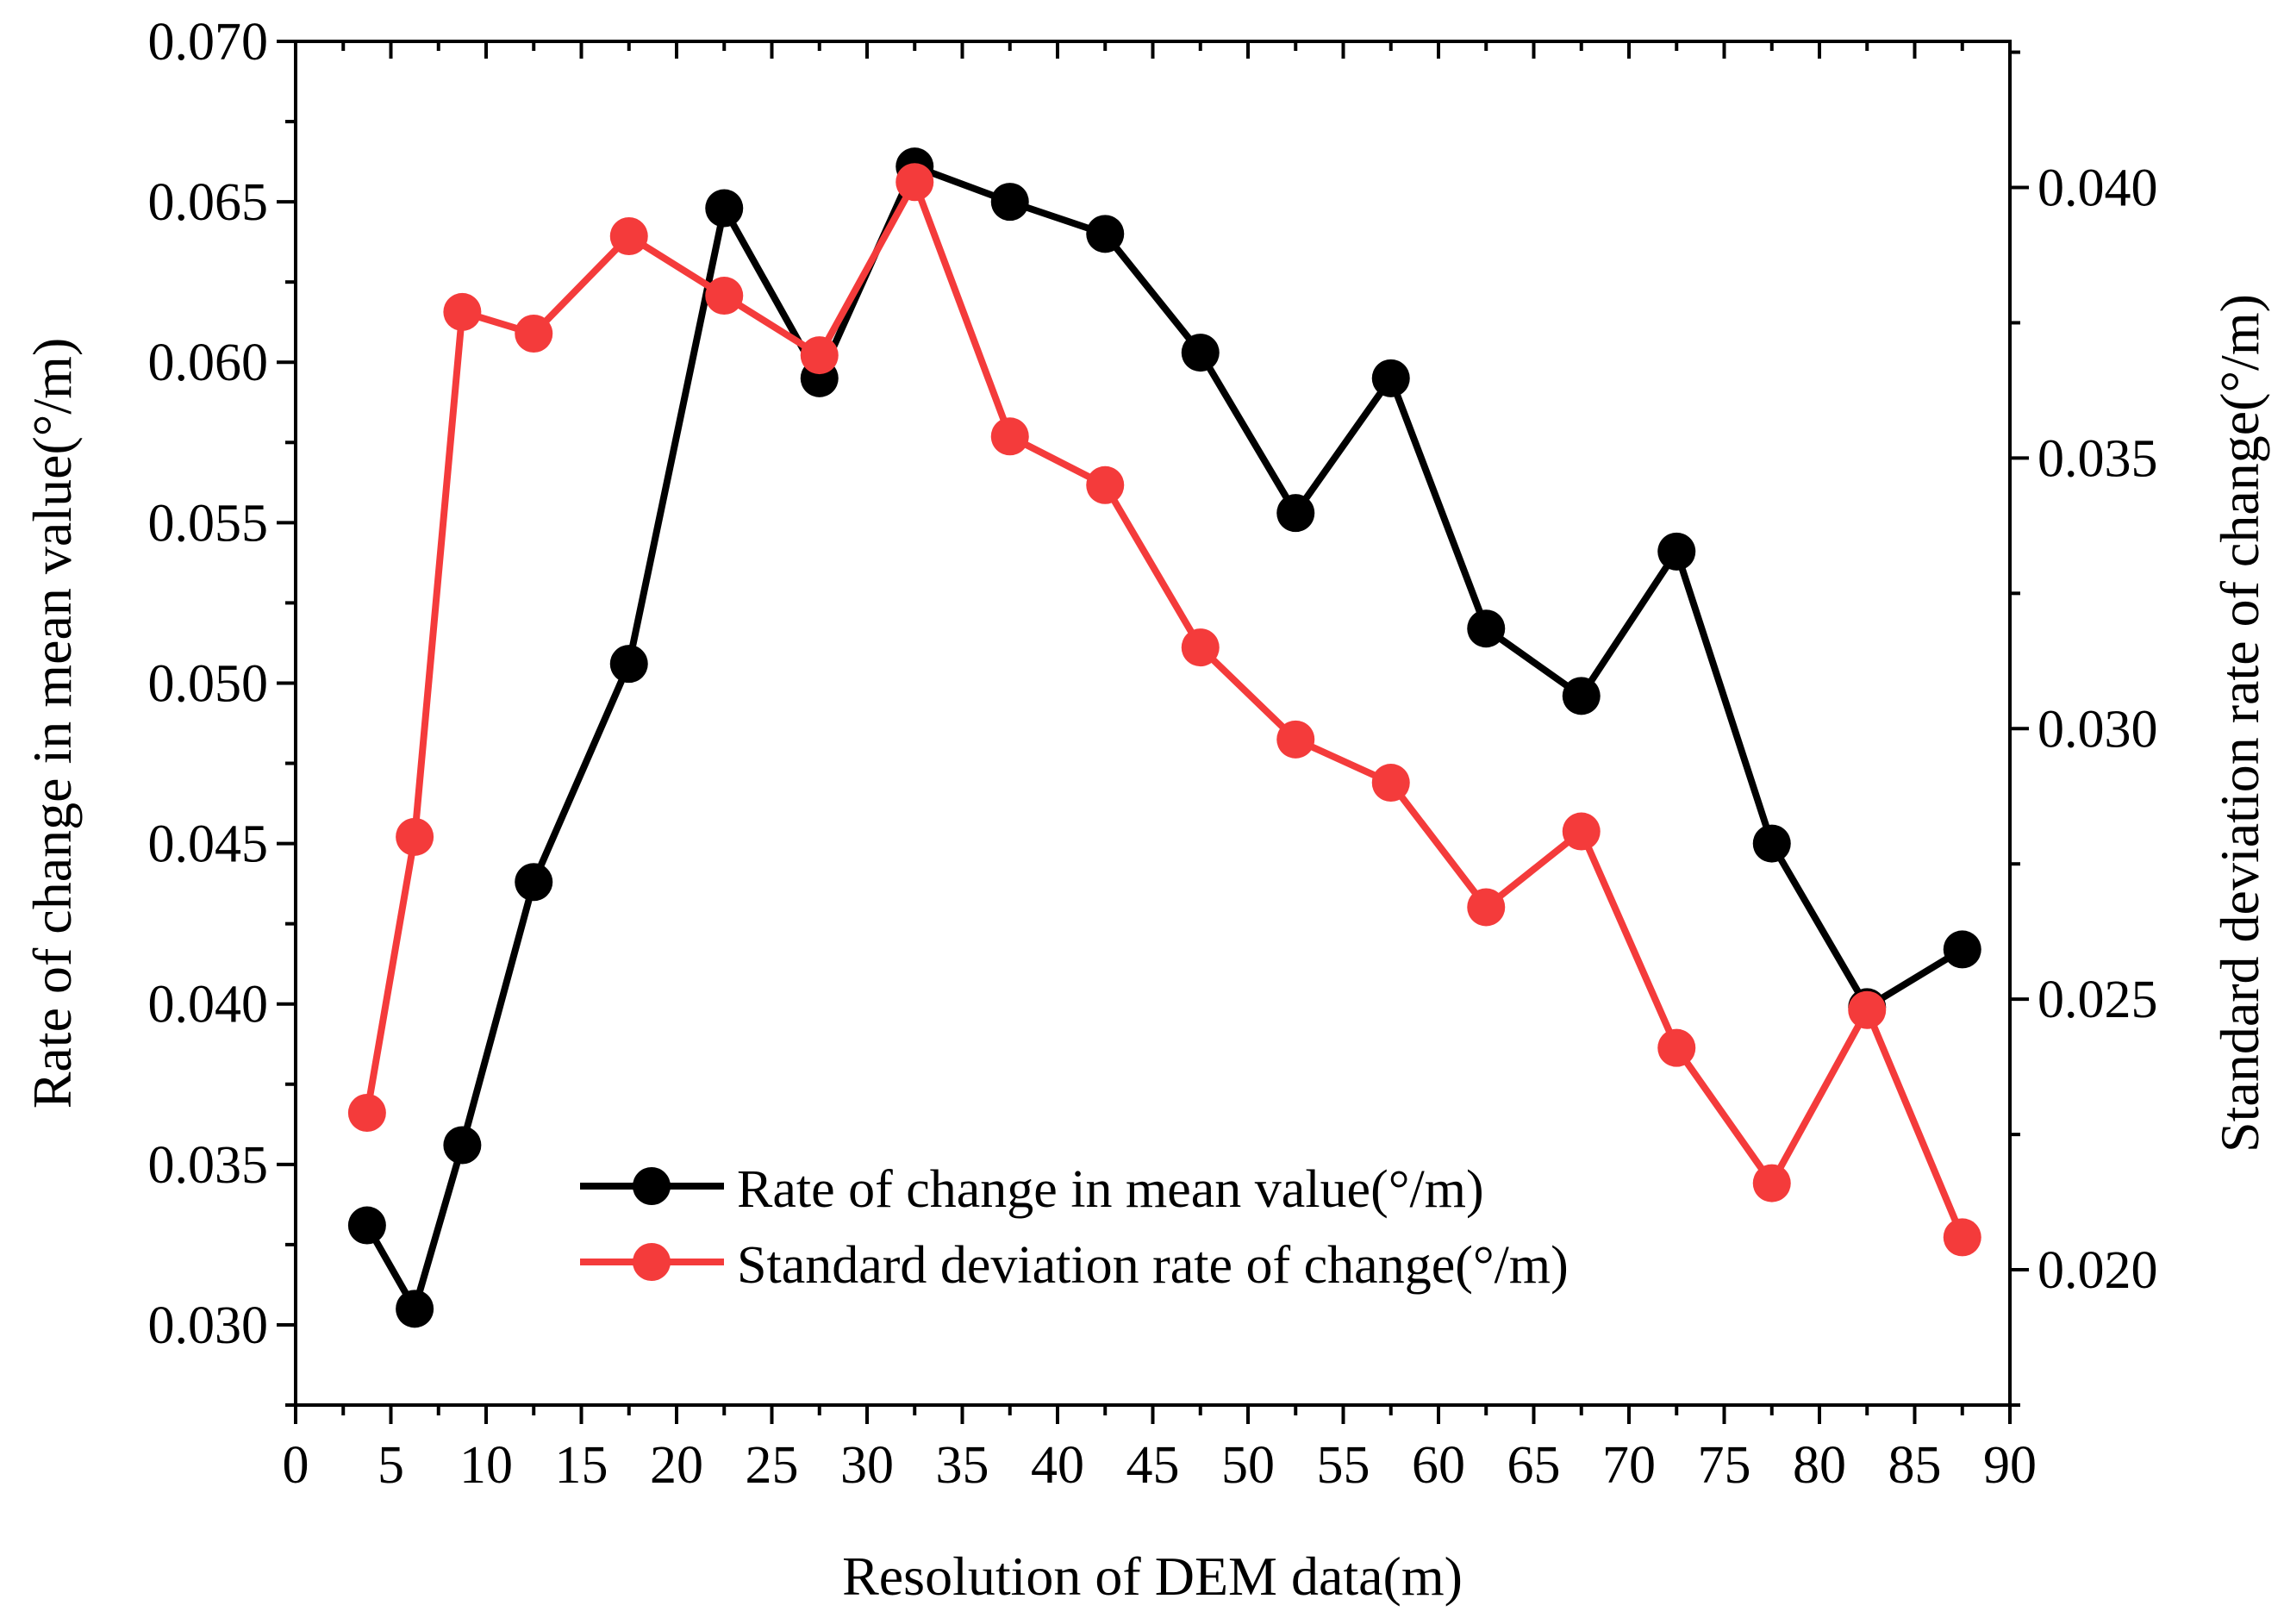 The width and height of the screenshot is (2284, 1624). I want to click on y-left-tick-label: 0.060, so click(208, 363).